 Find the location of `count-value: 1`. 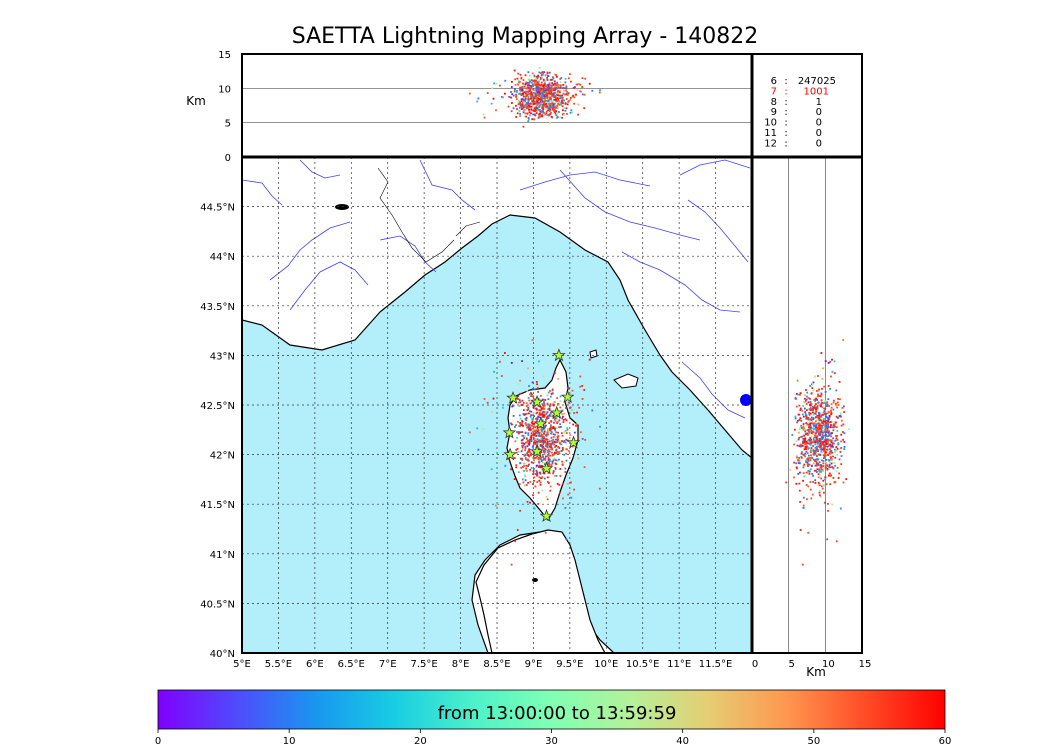

count-value: 1 is located at coordinates (819, 102).